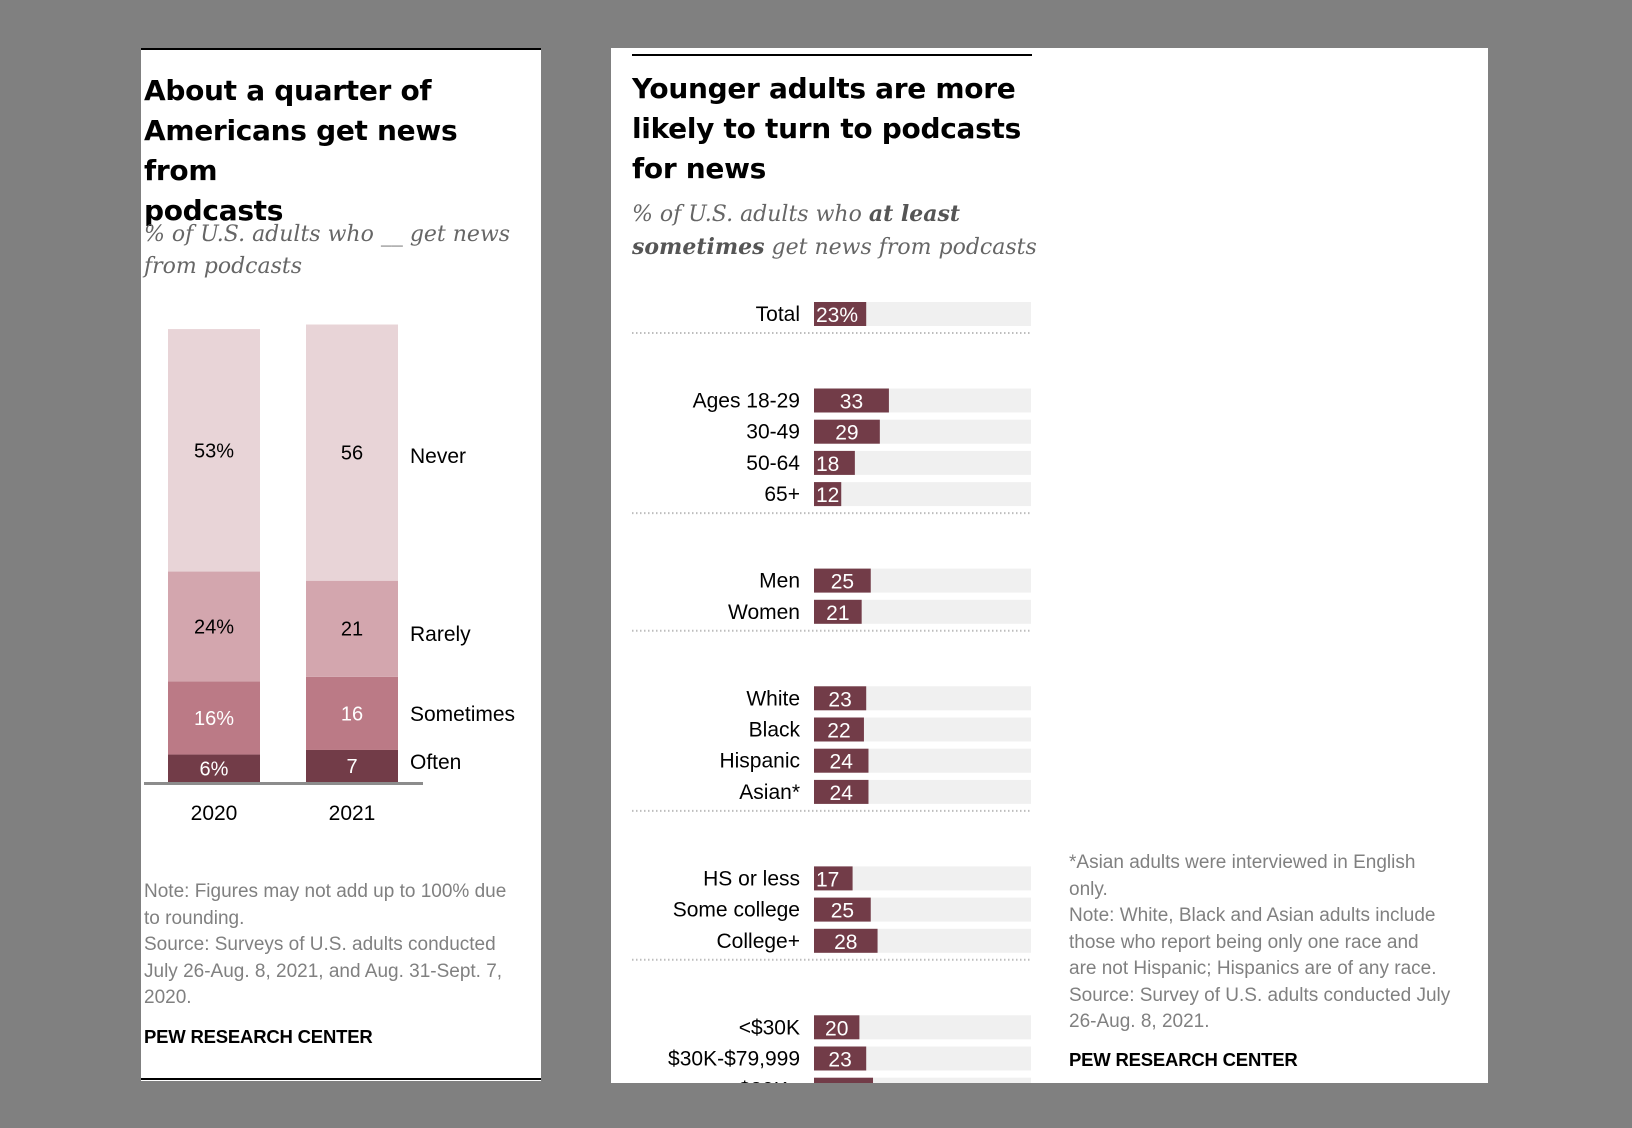 This screenshot has width=1632, height=1128. I want to click on bar-row: $80K+ 26, so click(885, 1080).